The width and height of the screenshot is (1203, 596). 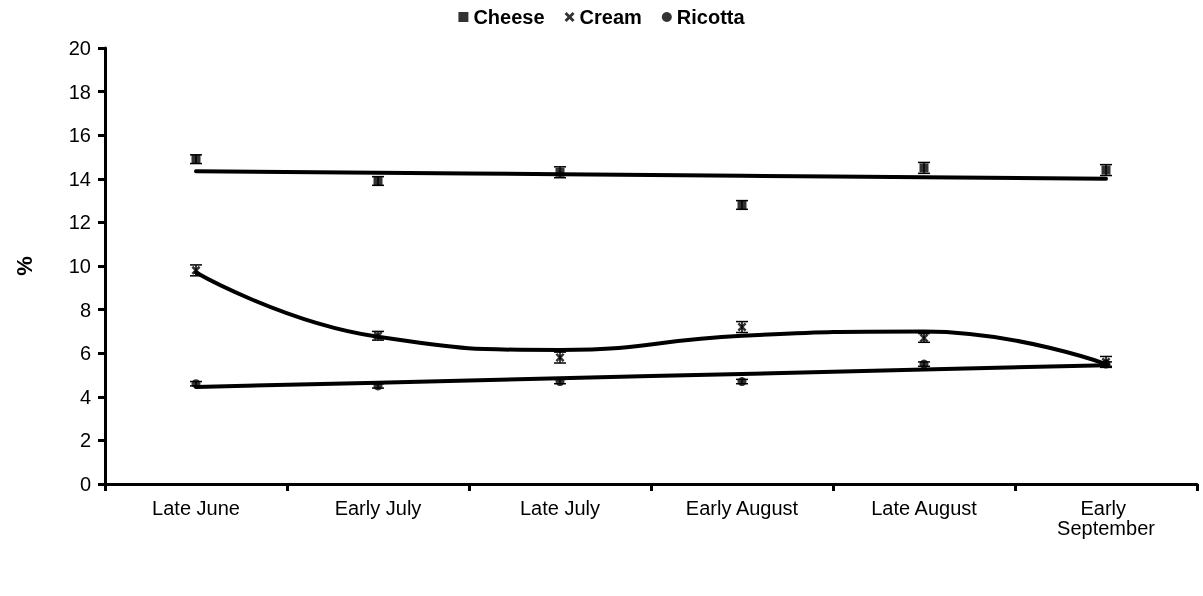 I want to click on y-tick-label: 14, so click(x=79, y=178).